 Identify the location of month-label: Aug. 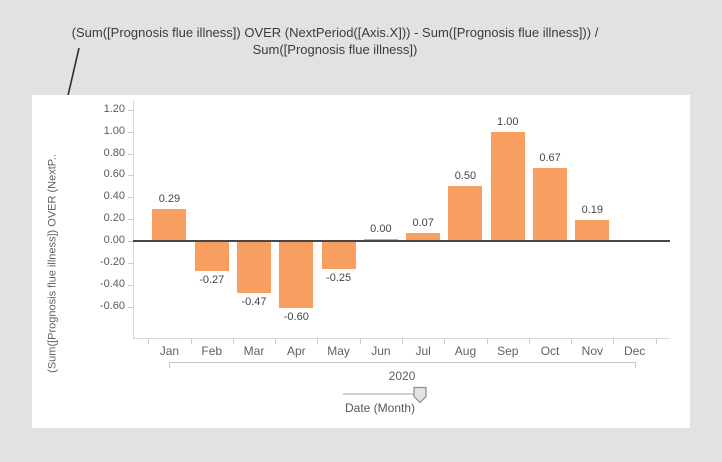
(465, 351).